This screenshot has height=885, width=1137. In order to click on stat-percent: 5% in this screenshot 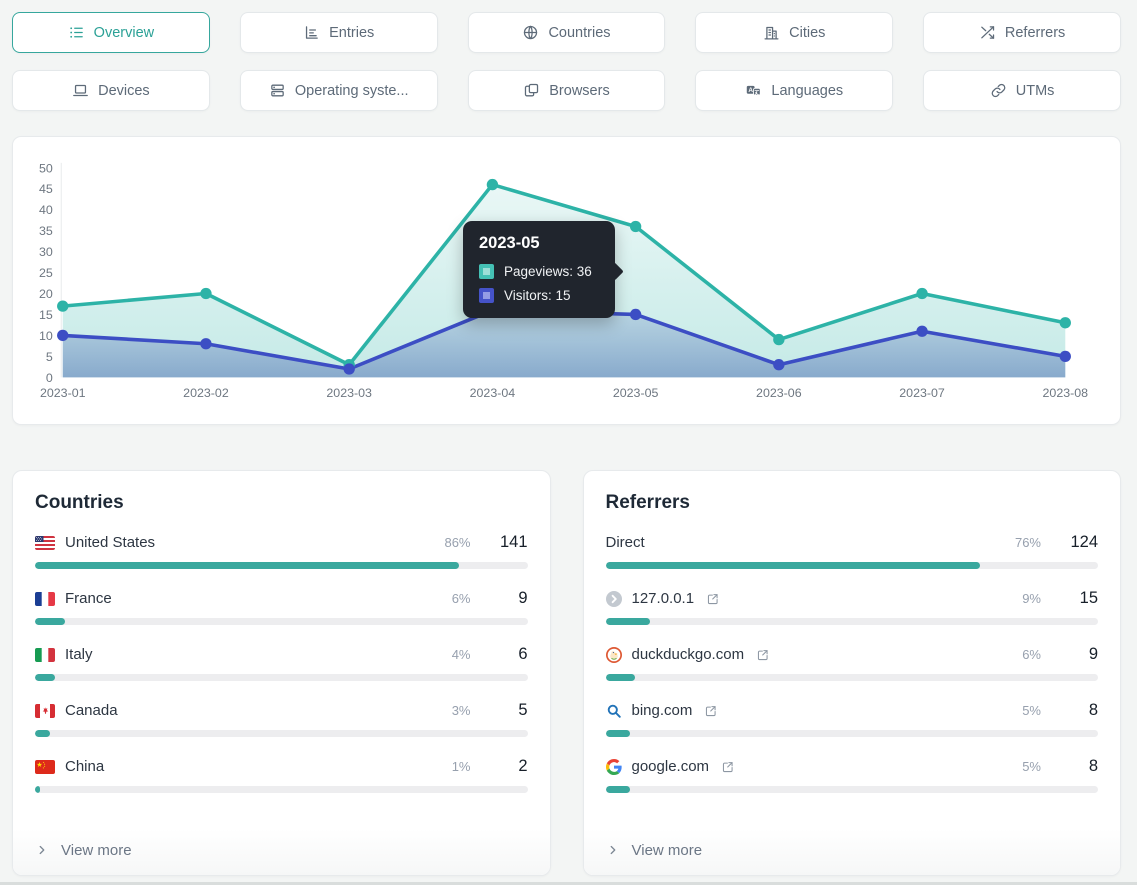, I will do `click(1031, 710)`.